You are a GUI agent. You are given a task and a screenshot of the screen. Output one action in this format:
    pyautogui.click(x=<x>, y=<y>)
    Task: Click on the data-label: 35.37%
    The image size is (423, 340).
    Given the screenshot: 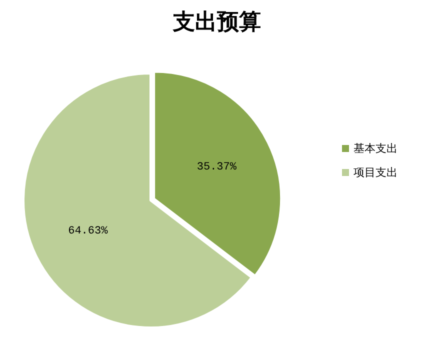 What is the action you would take?
    pyautogui.click(x=216, y=168)
    